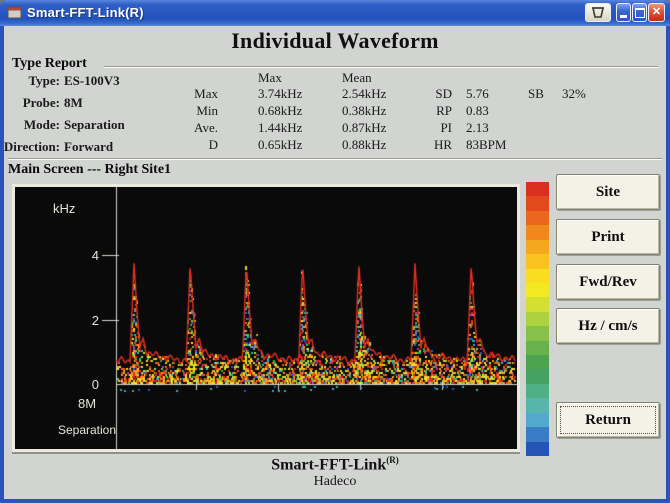 The height and width of the screenshot is (503, 670). Describe the element at coordinates (335, 481) in the screenshot. I see `footer-company: Hadeco` at that location.